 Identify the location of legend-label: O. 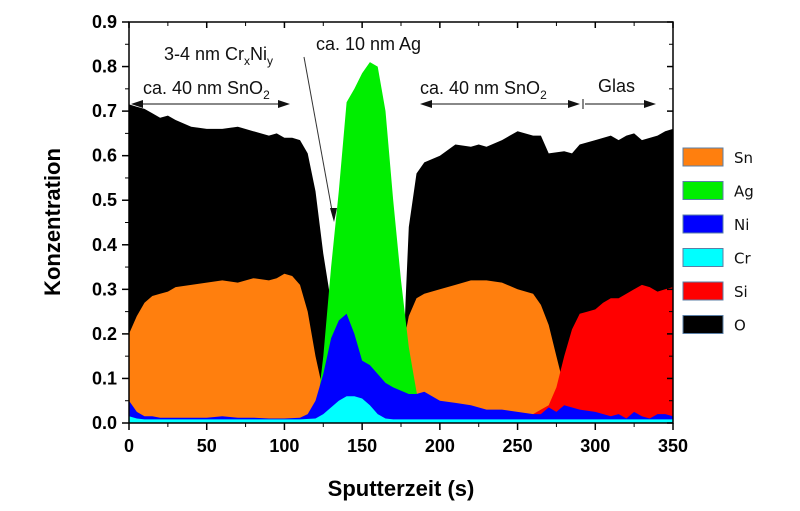
(740, 326).